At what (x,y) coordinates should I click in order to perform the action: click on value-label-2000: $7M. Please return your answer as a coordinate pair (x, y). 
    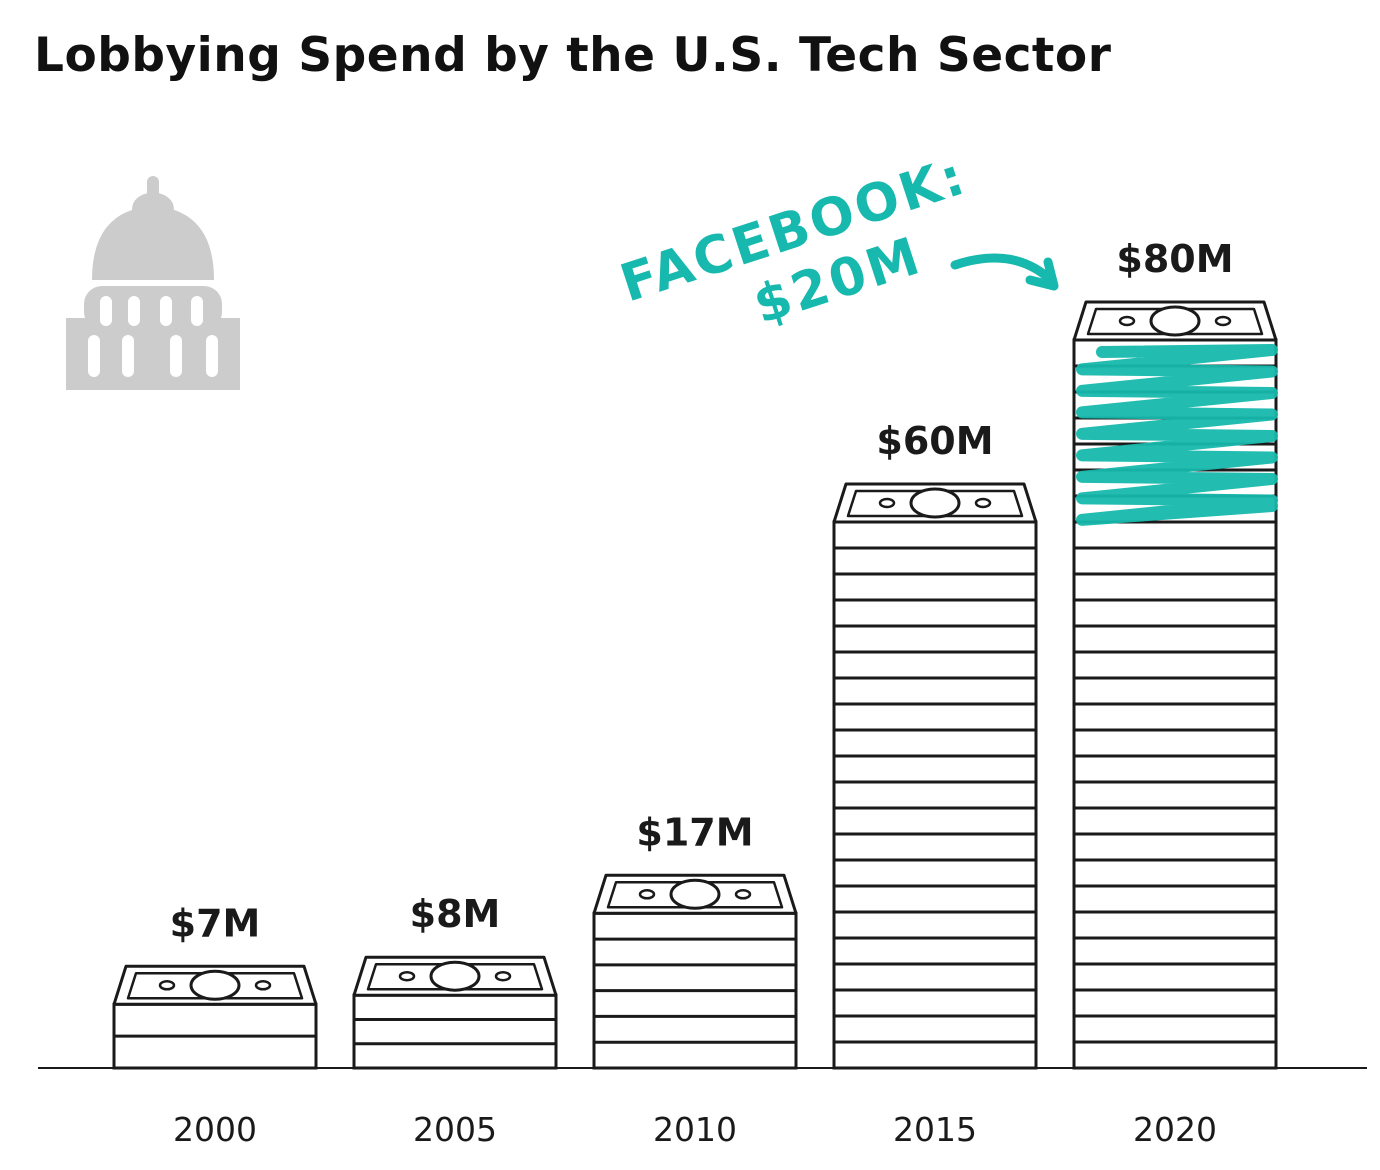
    Looking at the image, I should click on (215, 923).